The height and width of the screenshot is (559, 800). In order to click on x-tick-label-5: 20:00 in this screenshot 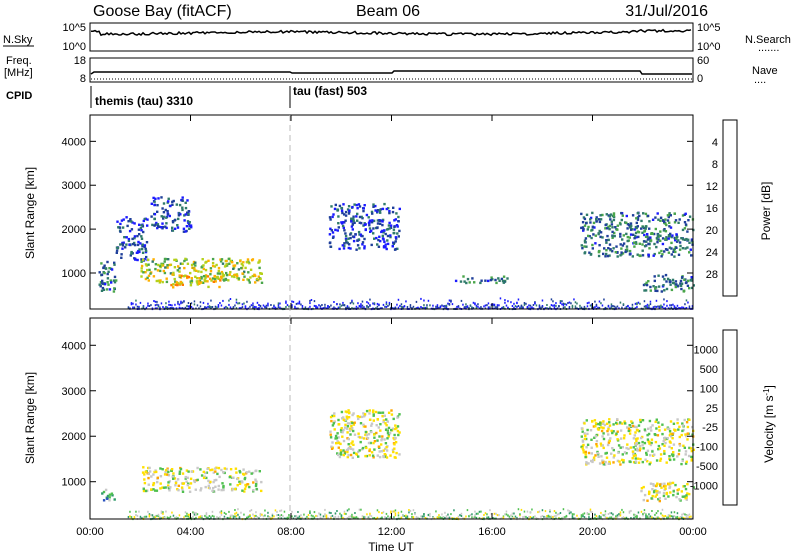, I will do `click(593, 532)`.